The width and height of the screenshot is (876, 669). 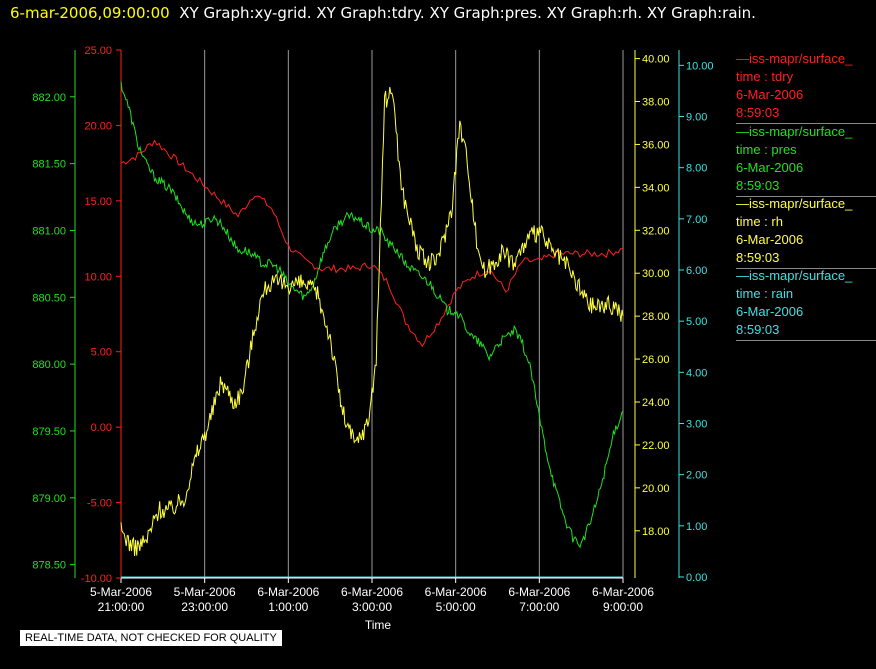 I want to click on pres-tick-label: 882.00, so click(x=49, y=98).